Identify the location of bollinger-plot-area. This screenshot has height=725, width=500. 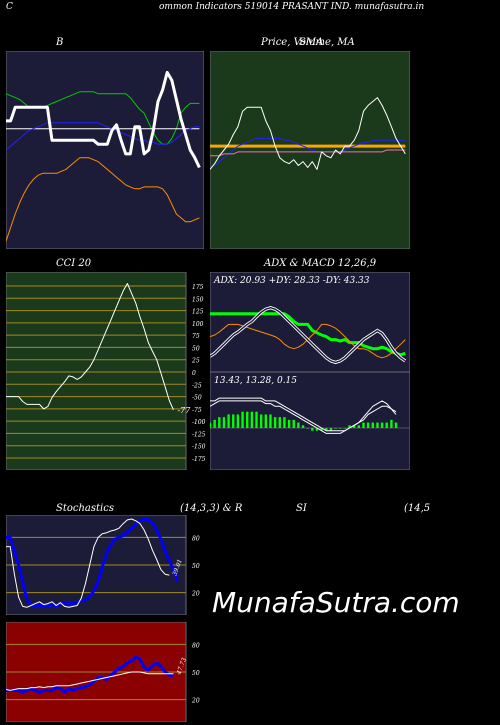
(105, 150).